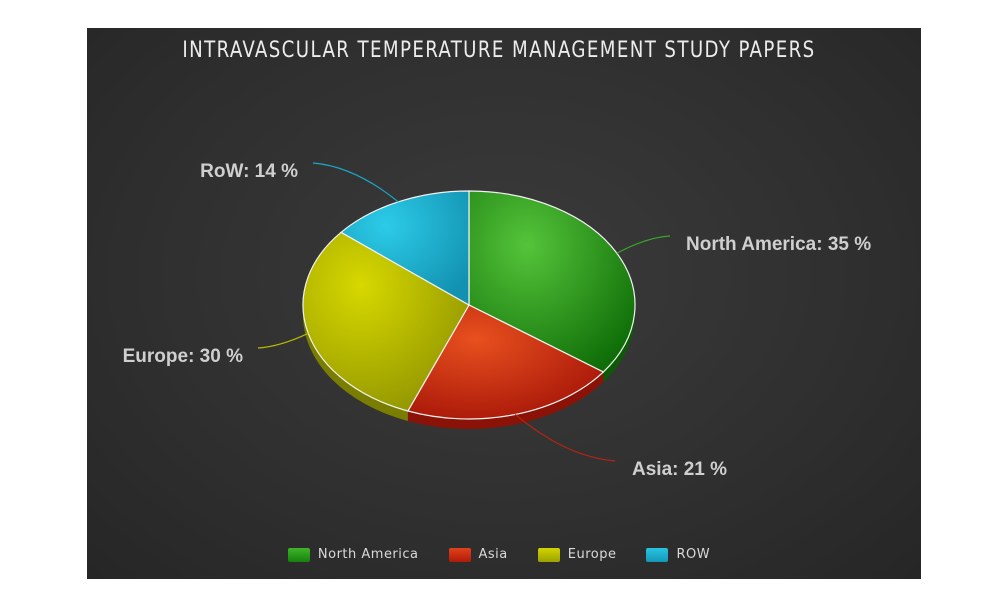 This screenshot has height=611, width=998. I want to click on pie-slice-side-asia, so click(505, 400).